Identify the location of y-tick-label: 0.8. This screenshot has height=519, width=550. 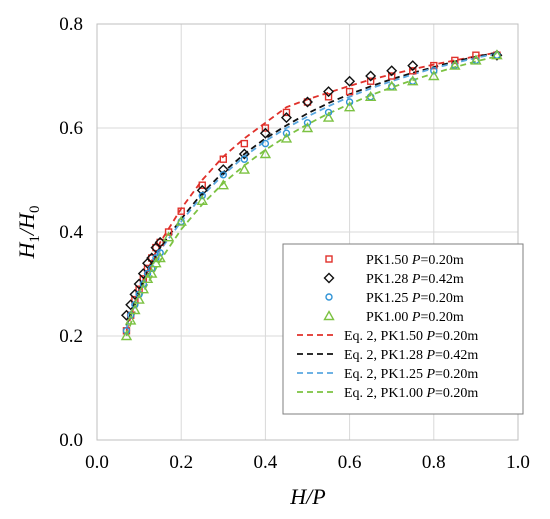
(71, 24).